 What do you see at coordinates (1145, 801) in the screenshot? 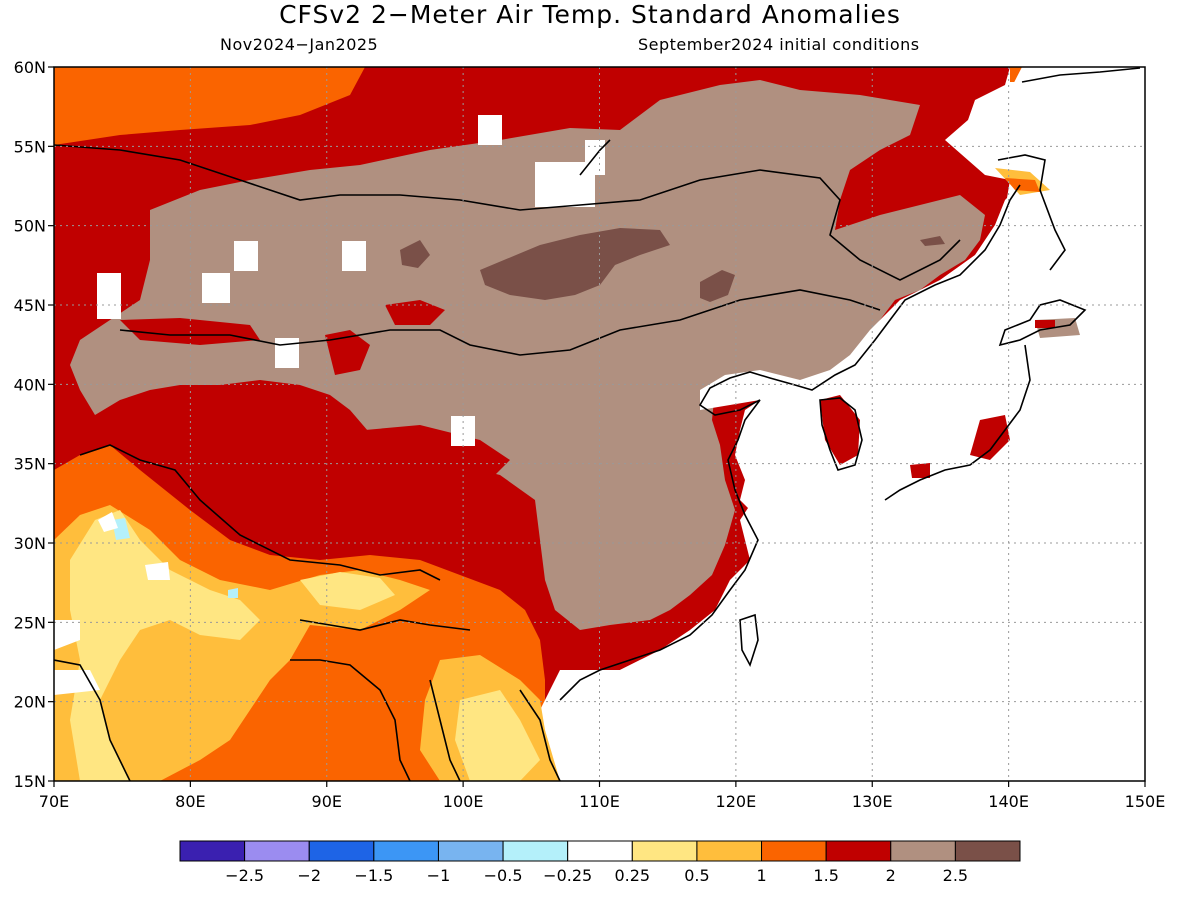
I see `lon-tick-label: 150E` at bounding box center [1145, 801].